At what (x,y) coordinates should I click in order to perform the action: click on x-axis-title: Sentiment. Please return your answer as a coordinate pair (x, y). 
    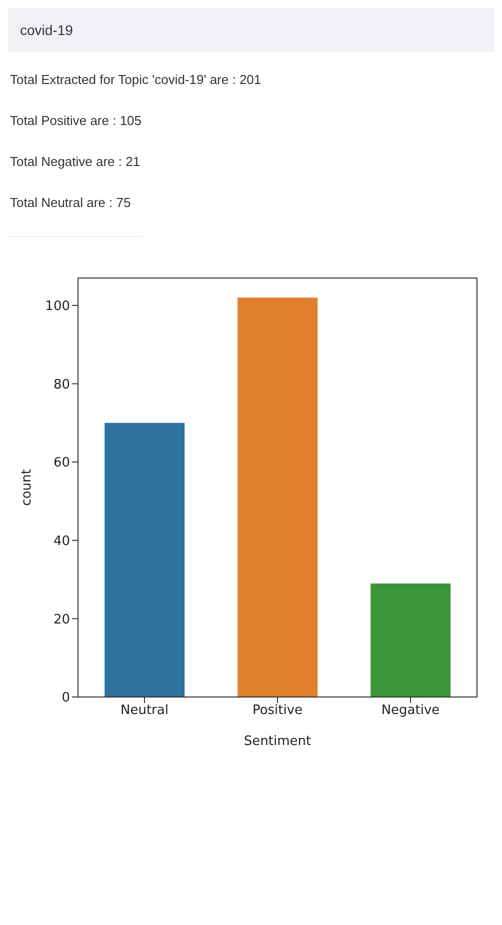
    Looking at the image, I should click on (278, 741).